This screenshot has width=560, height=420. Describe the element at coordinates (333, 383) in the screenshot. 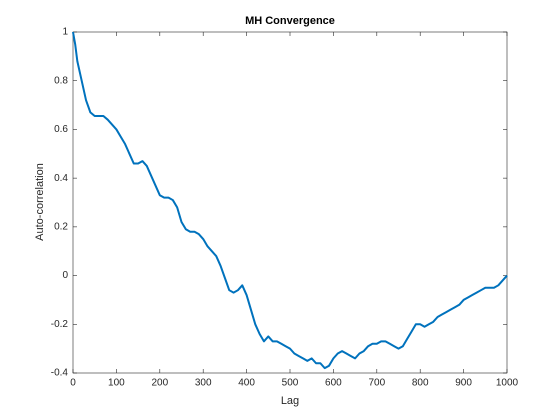

I see `x-tick-label: 600` at that location.